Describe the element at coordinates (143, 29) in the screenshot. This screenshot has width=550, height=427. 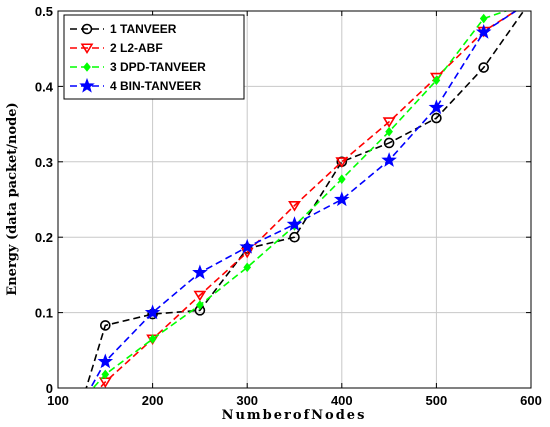
I see `legend-label: 1 TANVEER` at that location.